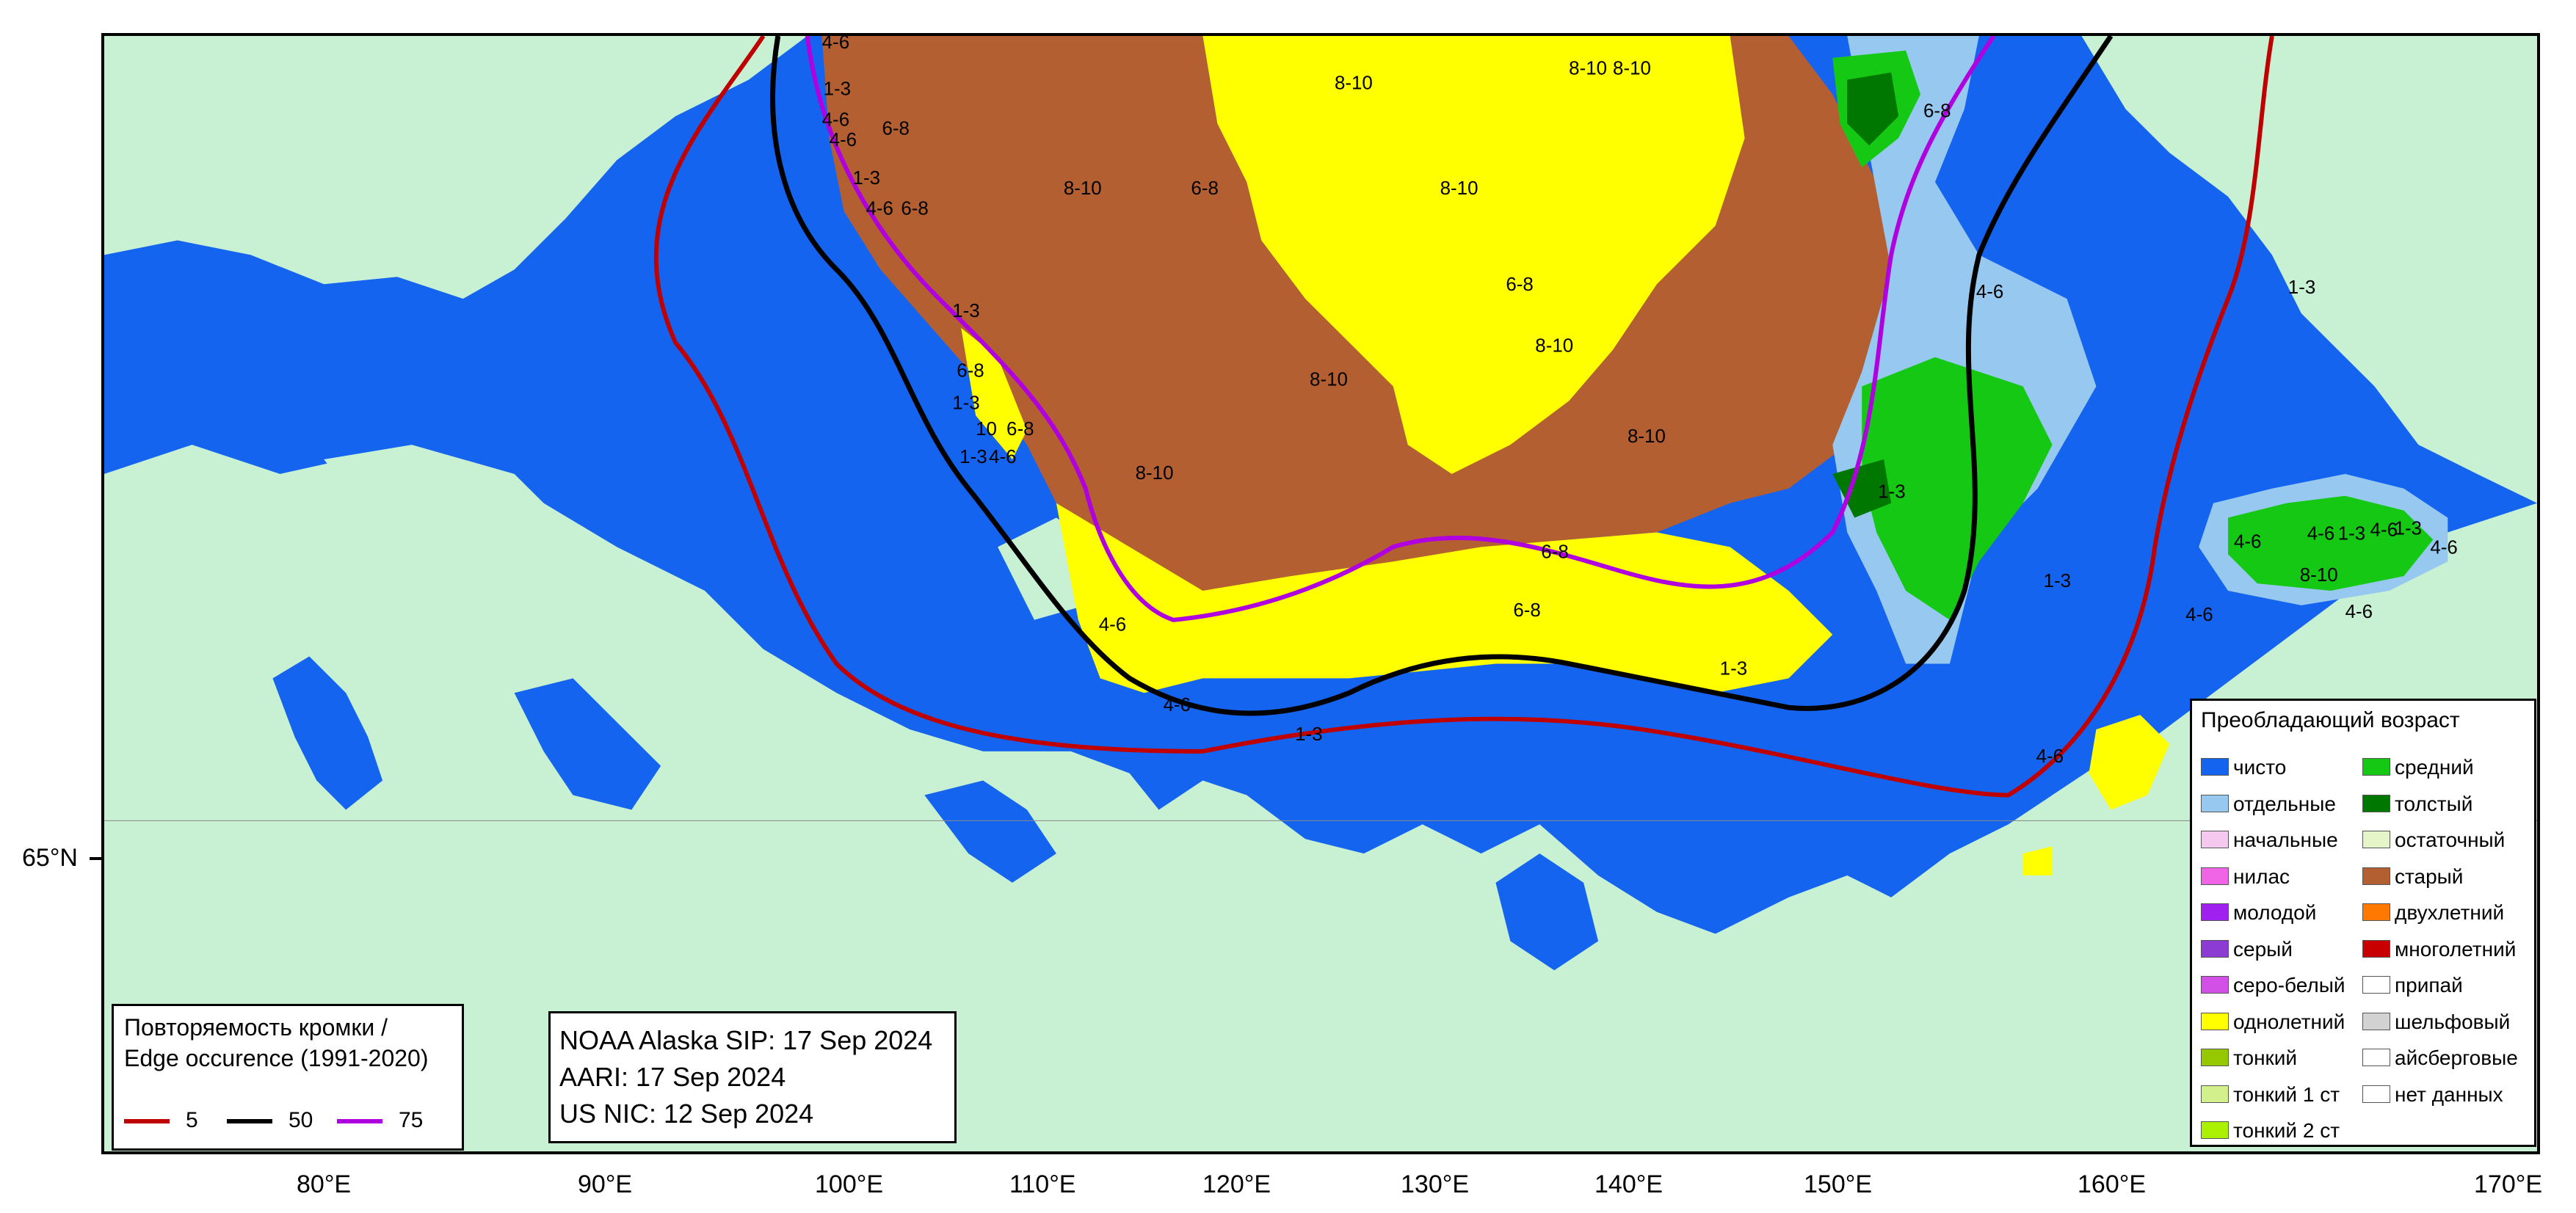  I want to click on edge-legend-label: 5, so click(192, 1120).